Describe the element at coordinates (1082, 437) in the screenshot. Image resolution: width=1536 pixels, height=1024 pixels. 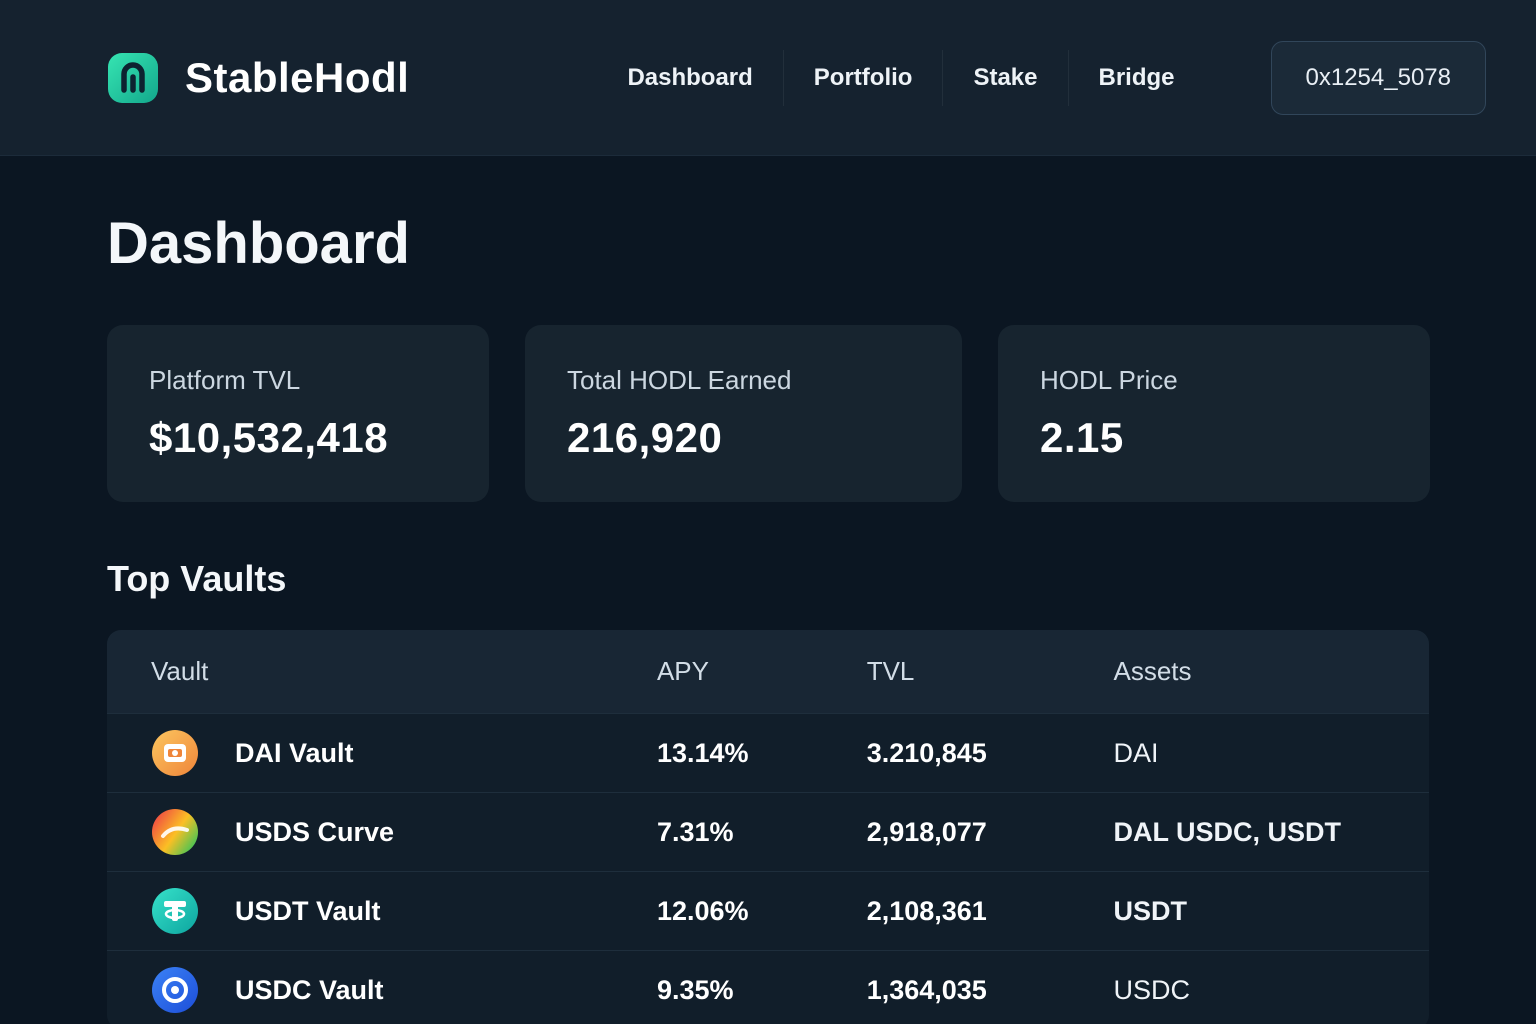
I see `stat-value: 2.15` at that location.